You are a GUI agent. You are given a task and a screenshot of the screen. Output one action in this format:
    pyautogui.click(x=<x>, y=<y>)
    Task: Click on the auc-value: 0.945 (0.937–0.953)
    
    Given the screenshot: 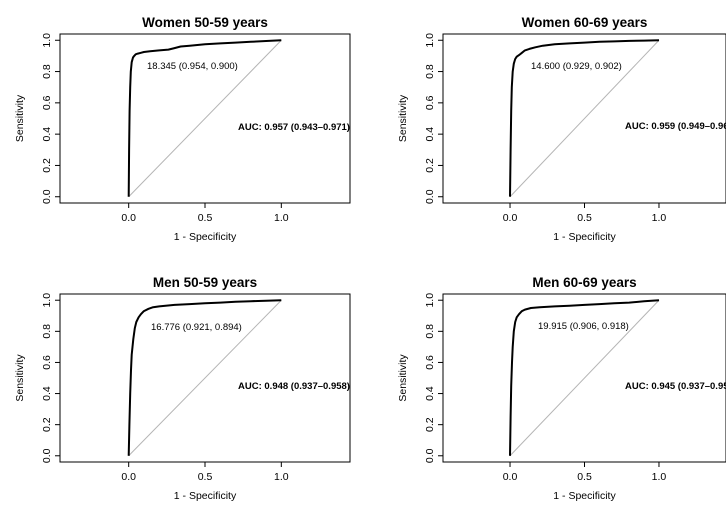 What is the action you would take?
    pyautogui.click(x=688, y=386)
    